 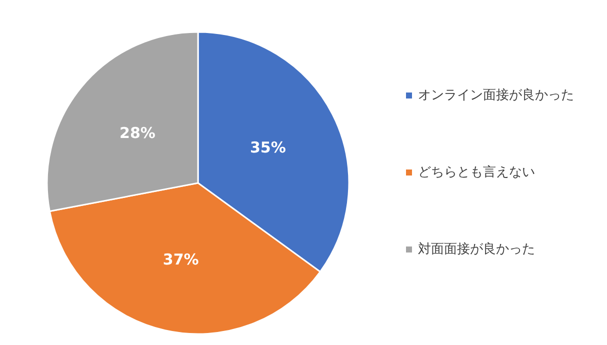 What do you see at coordinates (180, 259) in the screenshot?
I see `data-label: 37%` at bounding box center [180, 259].